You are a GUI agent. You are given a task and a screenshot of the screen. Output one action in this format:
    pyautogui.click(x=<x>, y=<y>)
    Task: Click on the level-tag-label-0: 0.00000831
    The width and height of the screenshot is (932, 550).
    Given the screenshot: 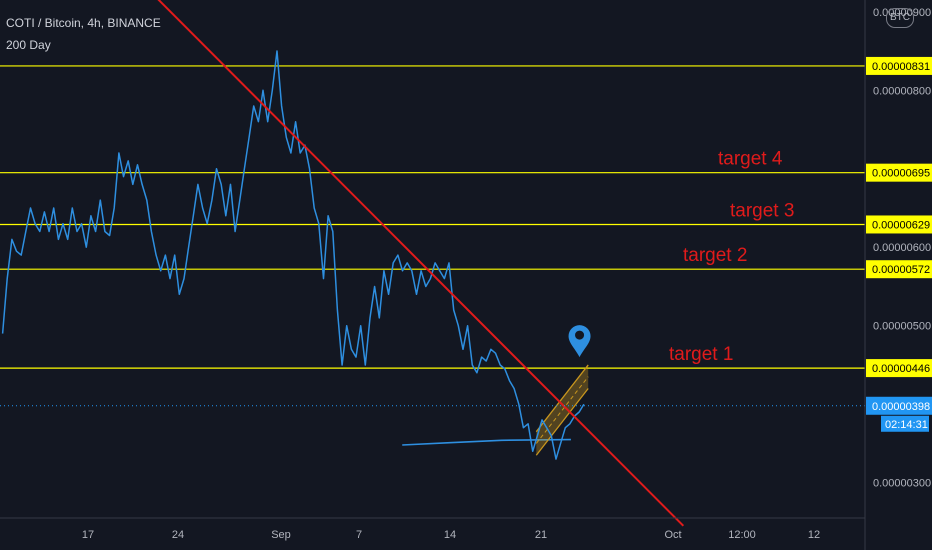 What is the action you would take?
    pyautogui.click(x=901, y=67)
    